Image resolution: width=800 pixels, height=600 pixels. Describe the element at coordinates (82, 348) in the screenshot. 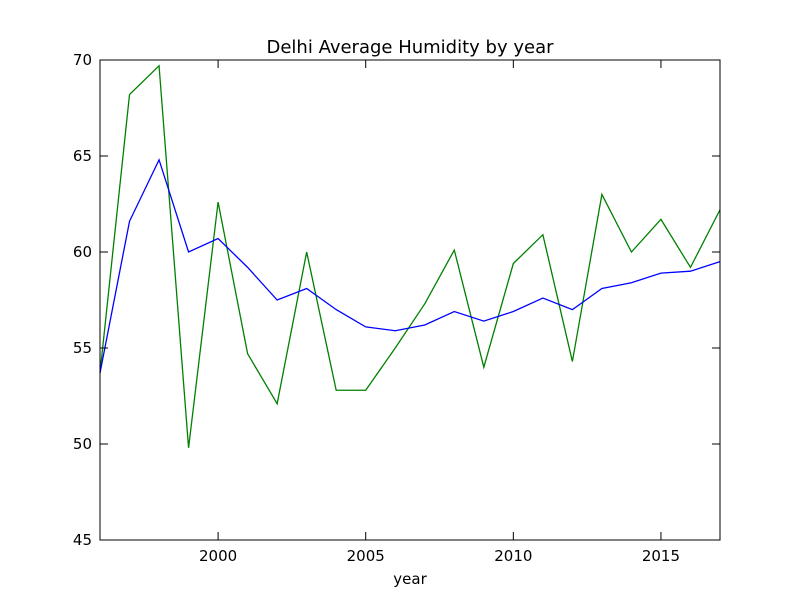

I see `y-tick-label-55: 55` at that location.